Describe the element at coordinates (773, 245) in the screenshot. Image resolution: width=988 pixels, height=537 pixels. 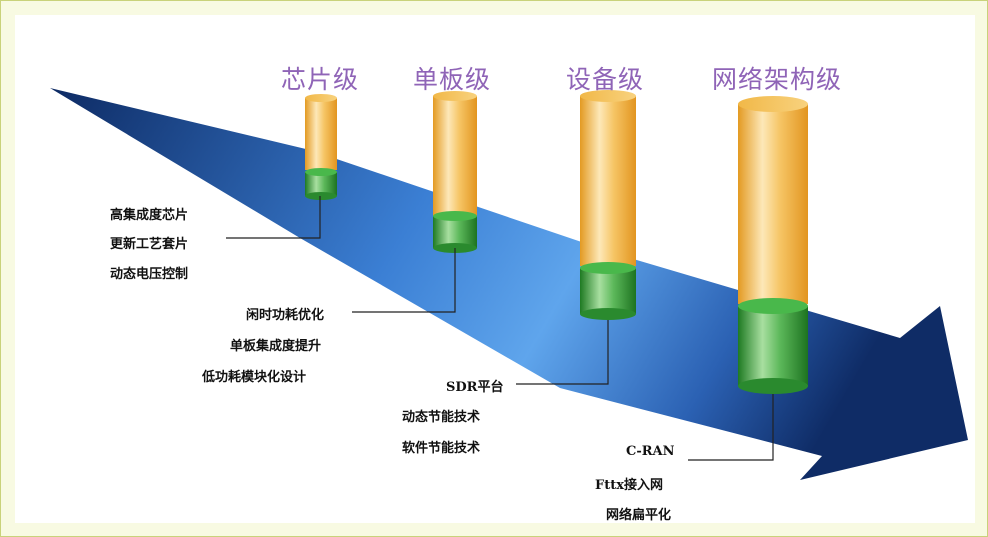
I see `cylinder-network-level` at that location.